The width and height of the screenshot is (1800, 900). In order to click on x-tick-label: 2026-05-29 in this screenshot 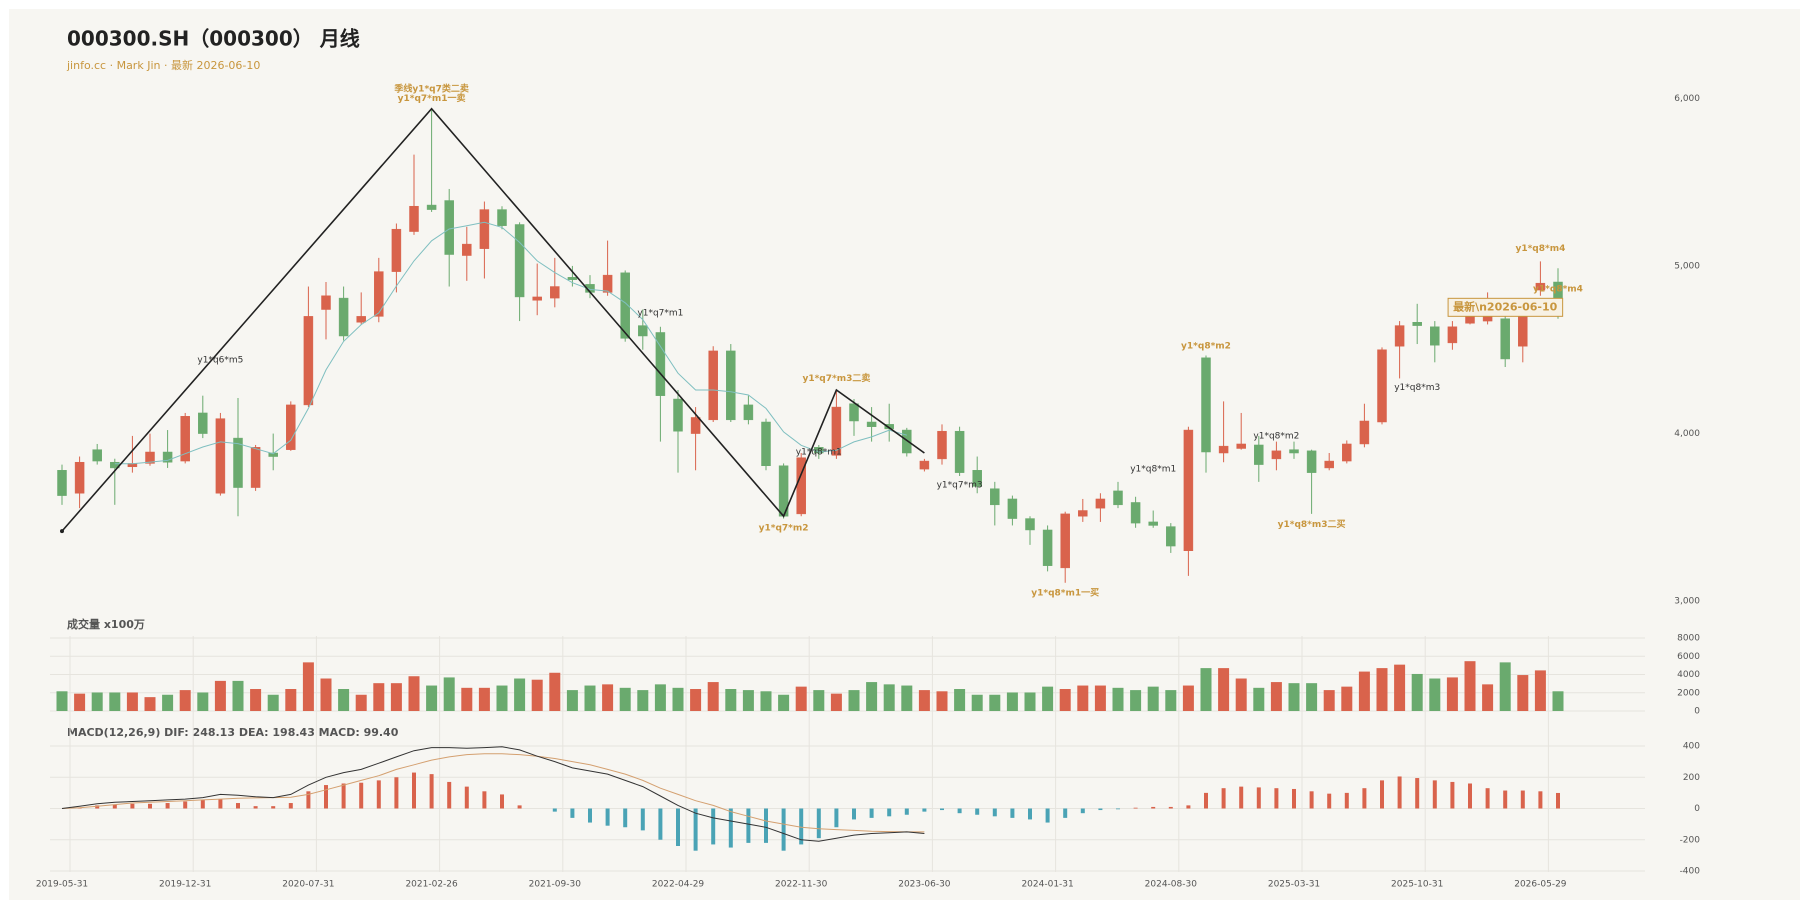, I will do `click(1540, 885)`.